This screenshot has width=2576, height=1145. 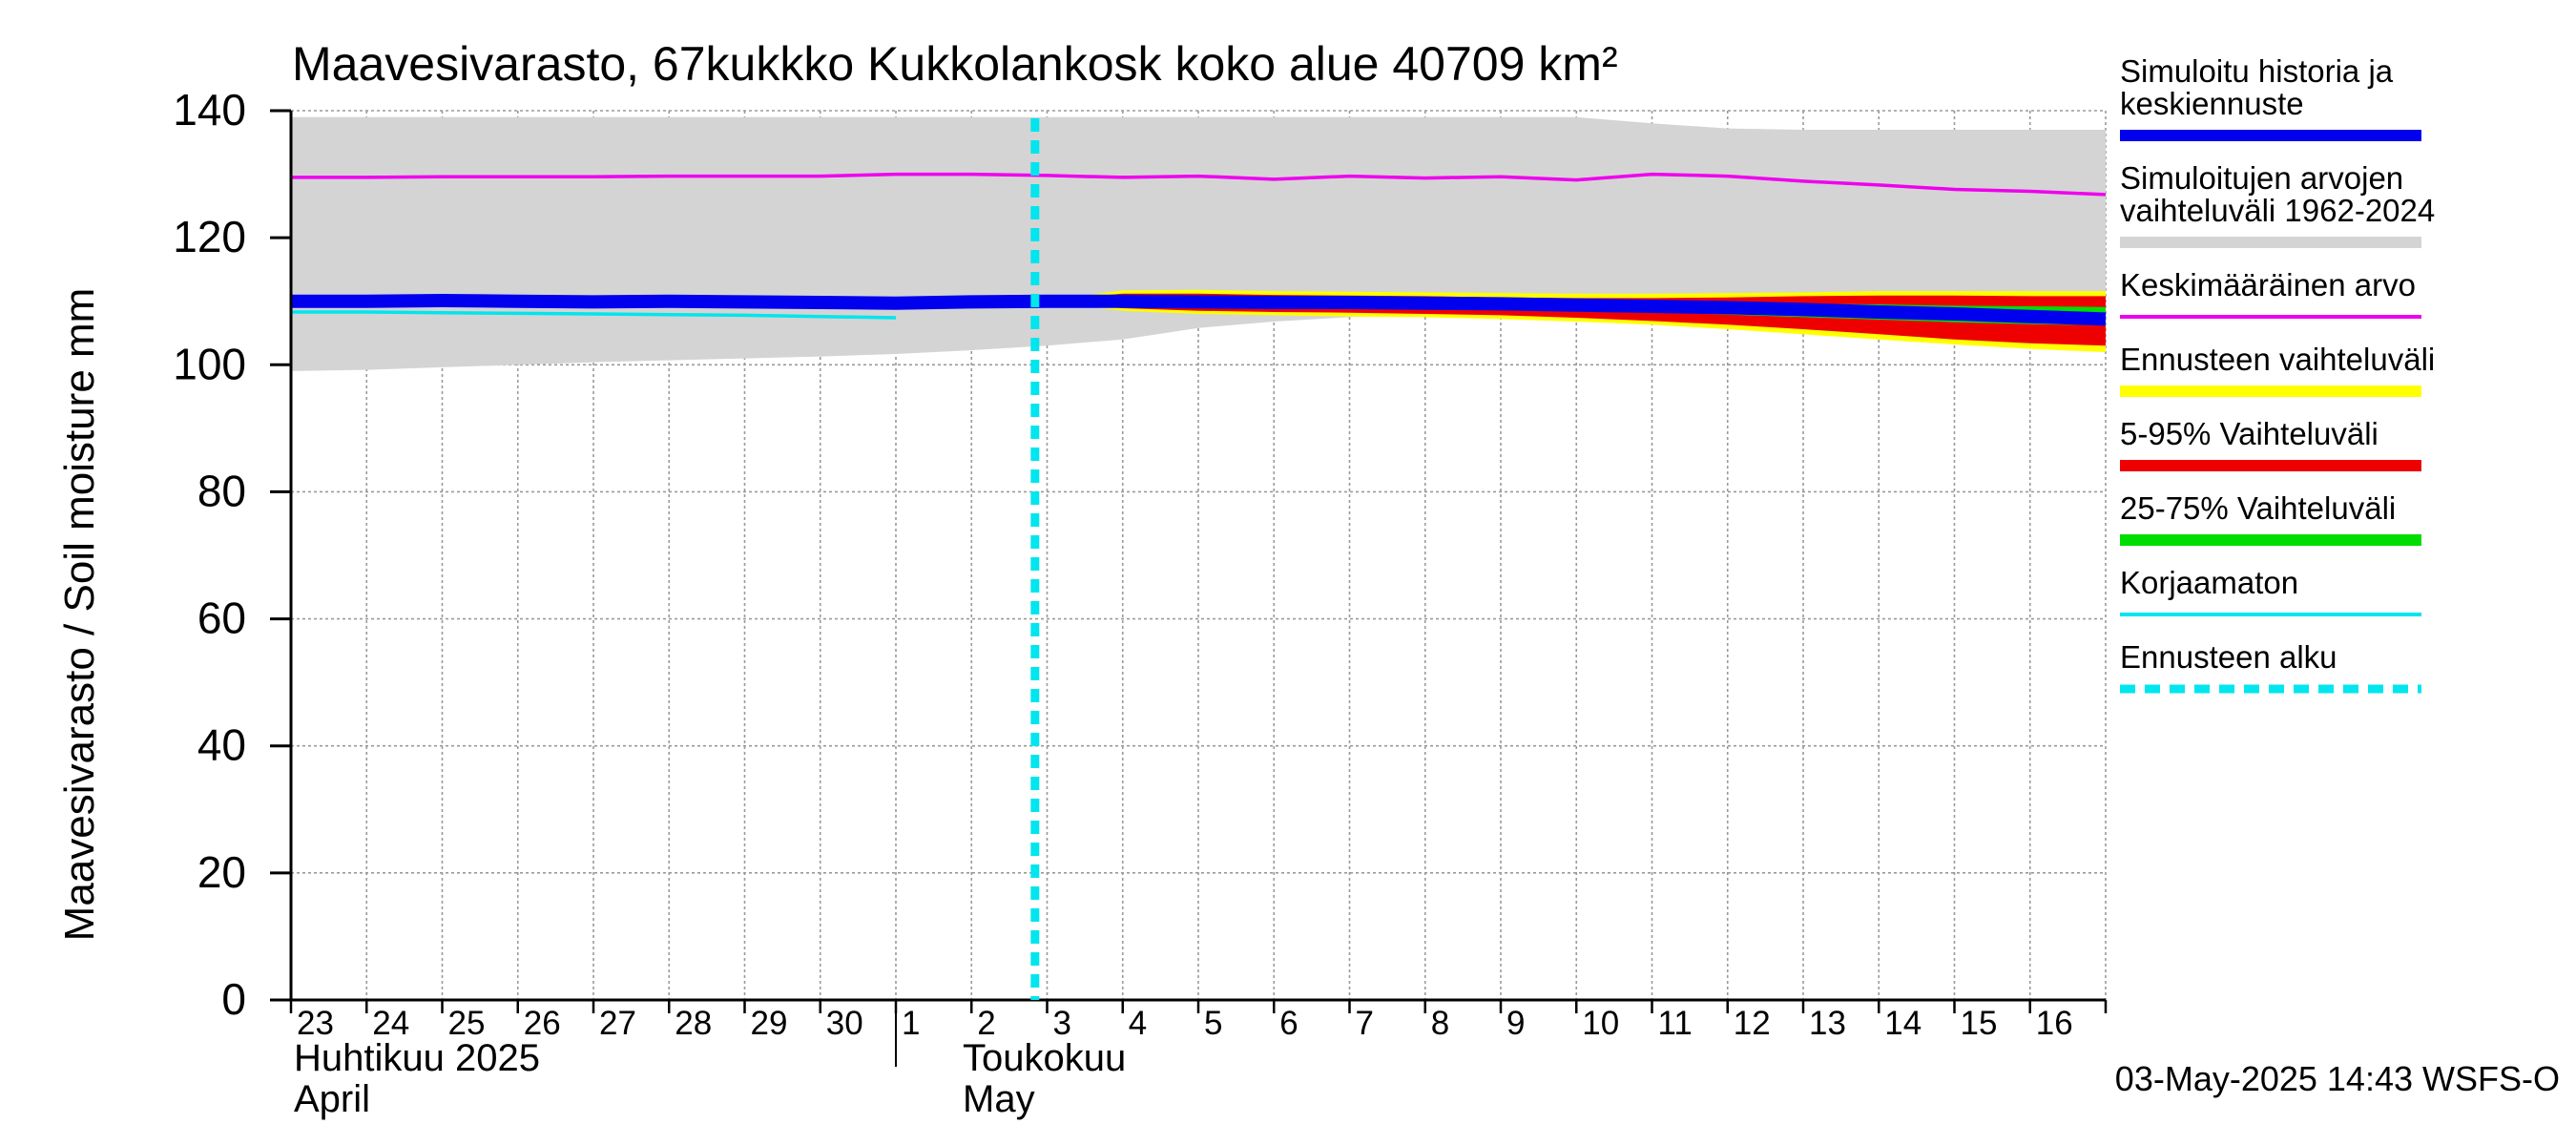 What do you see at coordinates (390, 1023) in the screenshot?
I see `x-tick-label: 24` at bounding box center [390, 1023].